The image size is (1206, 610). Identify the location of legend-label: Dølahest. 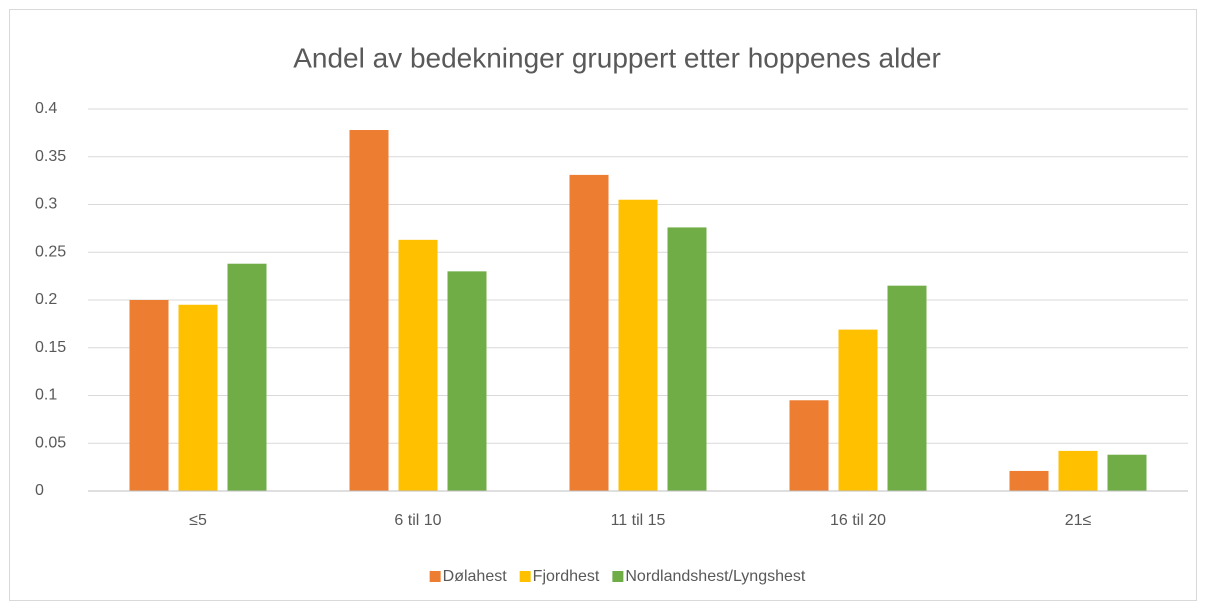
(475, 576).